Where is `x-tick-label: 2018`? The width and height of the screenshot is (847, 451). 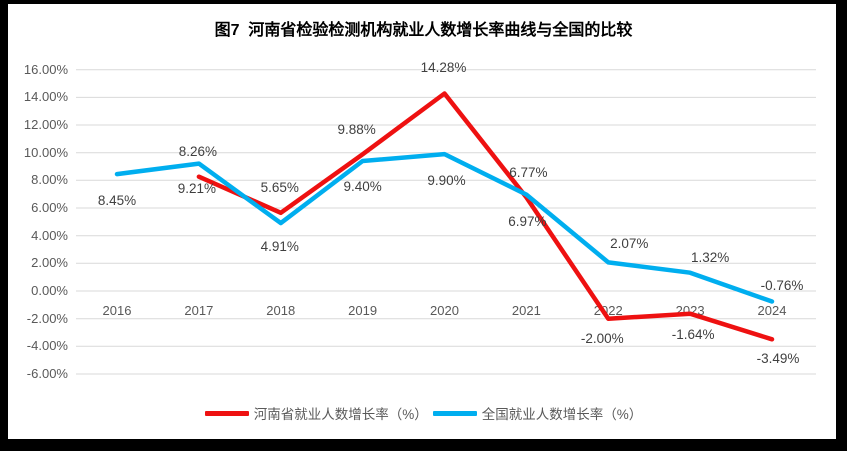
x-tick-label: 2018 is located at coordinates (281, 310).